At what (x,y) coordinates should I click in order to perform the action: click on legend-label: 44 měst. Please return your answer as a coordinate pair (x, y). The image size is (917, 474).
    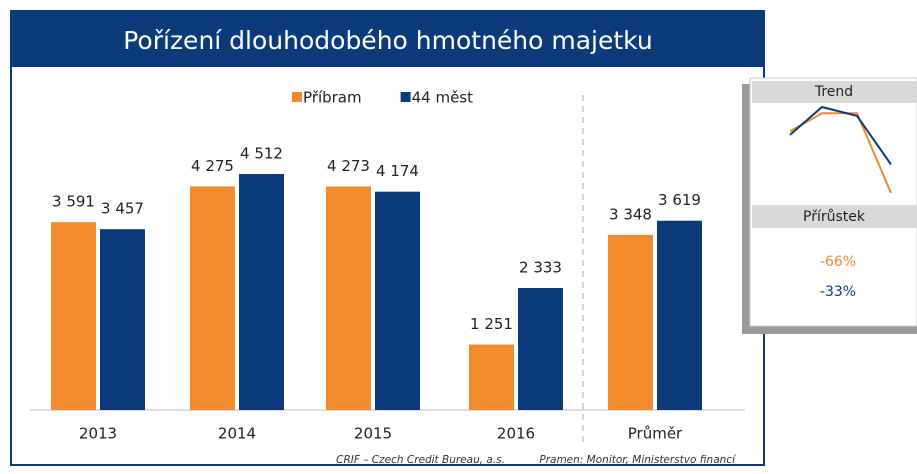
    Looking at the image, I should click on (443, 98).